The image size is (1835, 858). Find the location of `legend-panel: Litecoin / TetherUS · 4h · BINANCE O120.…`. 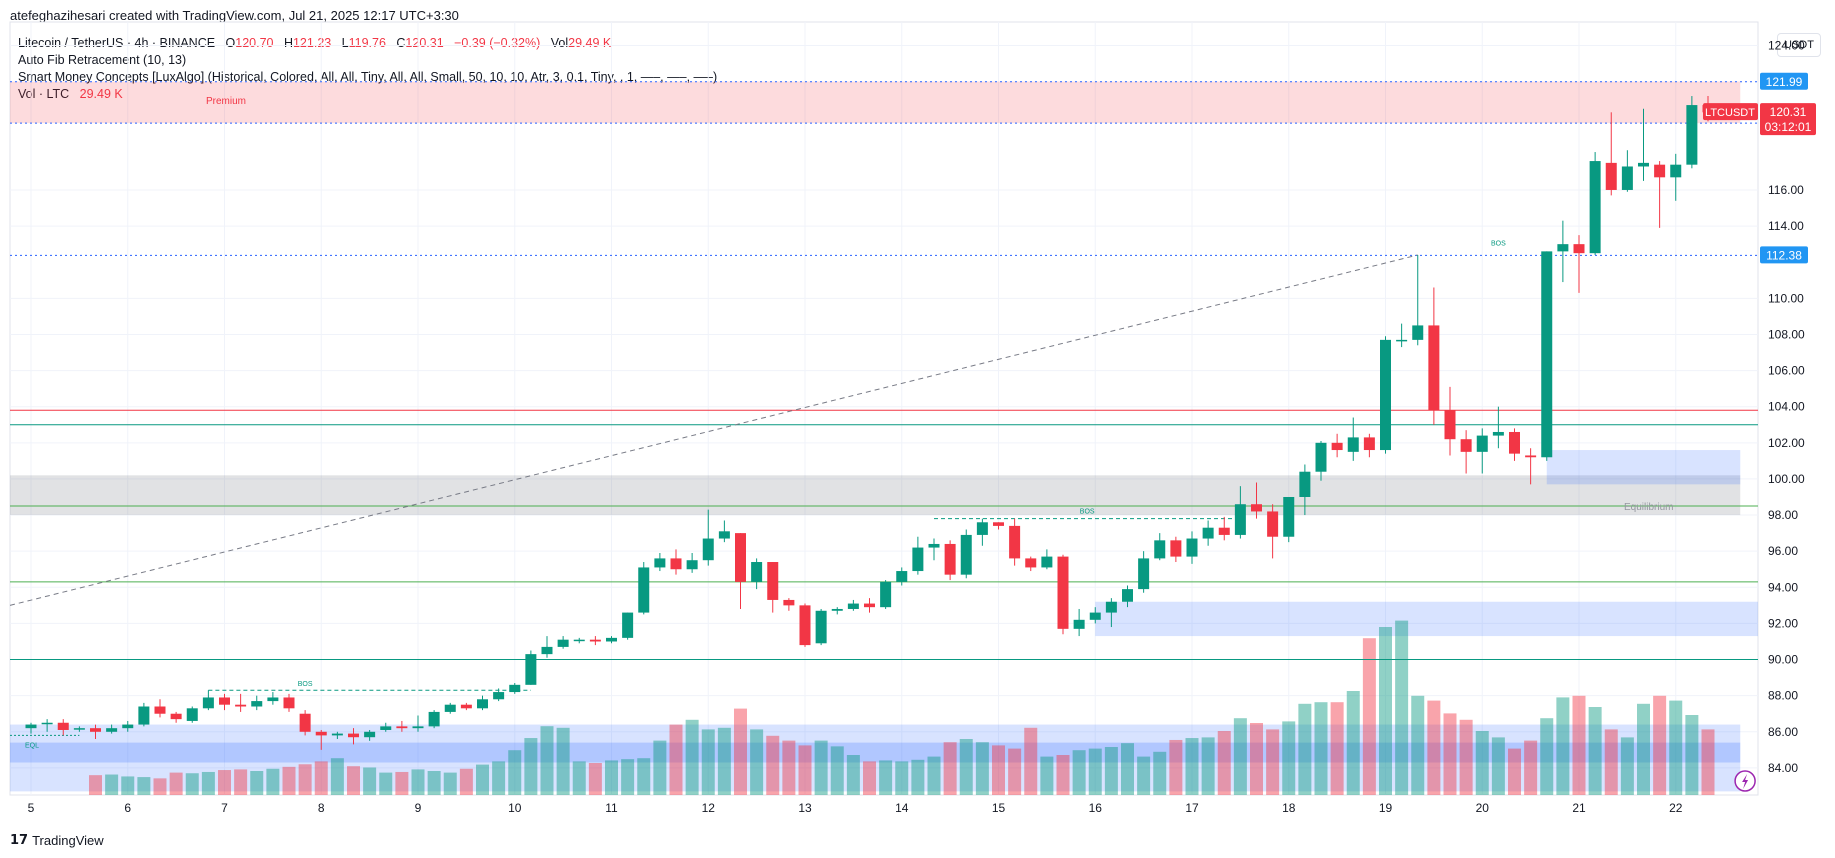

legend-panel: Litecoin / TetherUS · 4h · BINANCE O120.… is located at coordinates (367, 69).